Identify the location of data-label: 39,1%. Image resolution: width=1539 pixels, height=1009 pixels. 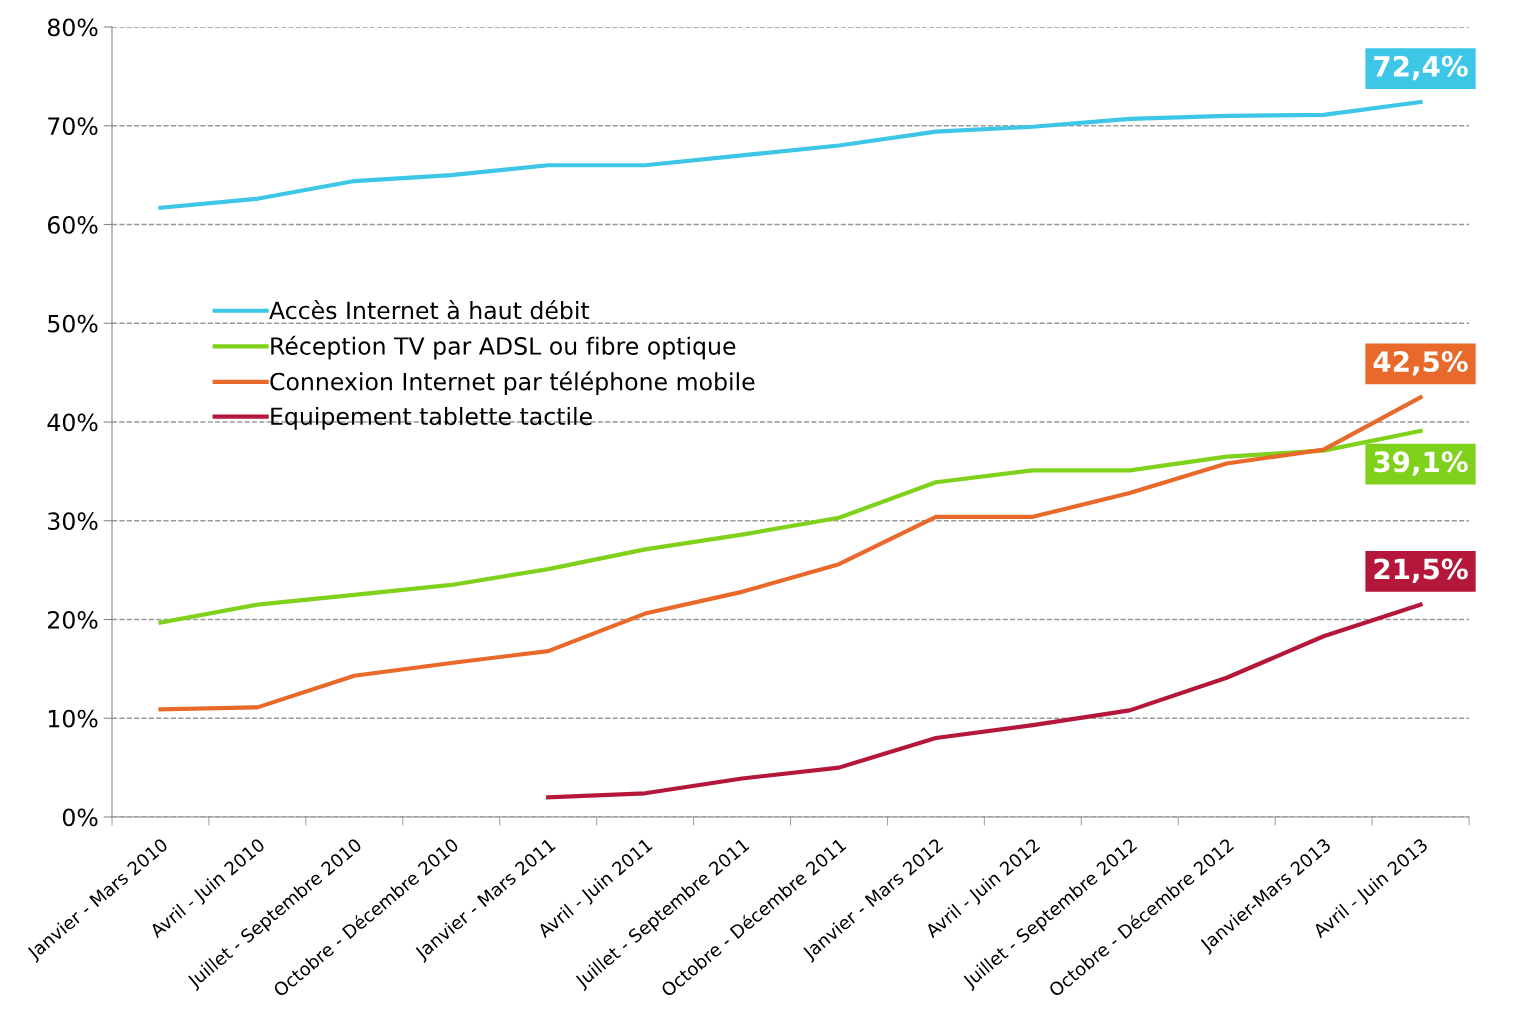
(1421, 463).